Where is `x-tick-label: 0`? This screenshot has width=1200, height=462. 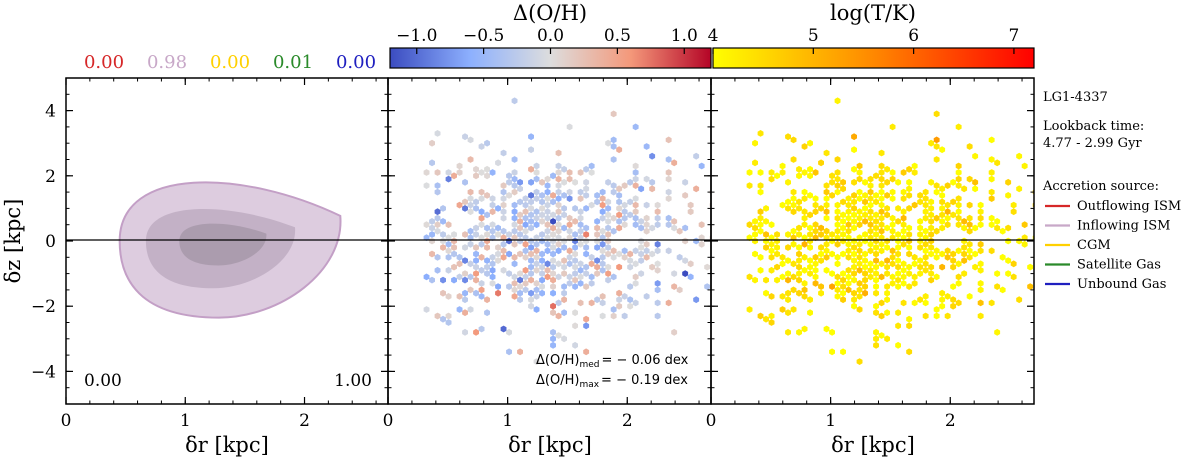 x-tick-label: 0 is located at coordinates (66, 421).